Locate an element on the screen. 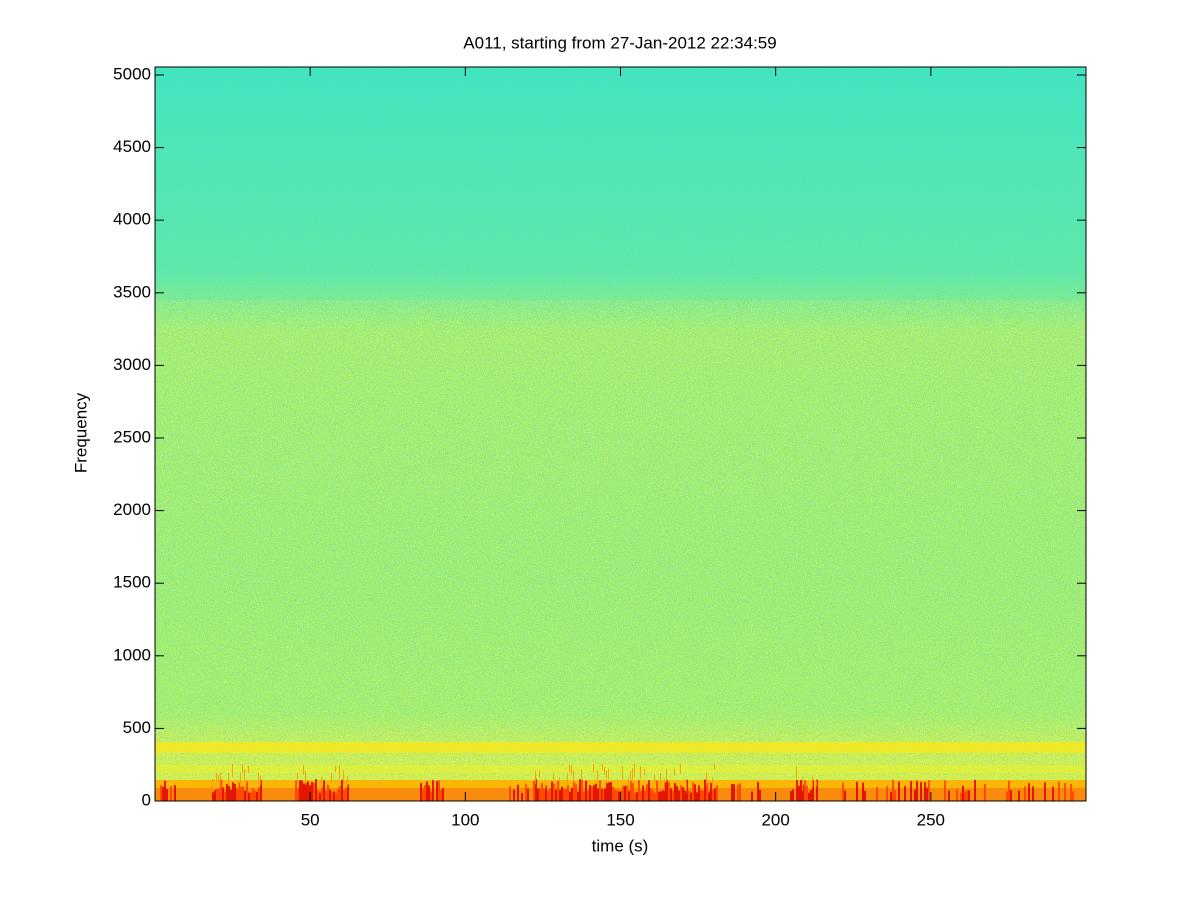  bursts is located at coordinates (617, 782).